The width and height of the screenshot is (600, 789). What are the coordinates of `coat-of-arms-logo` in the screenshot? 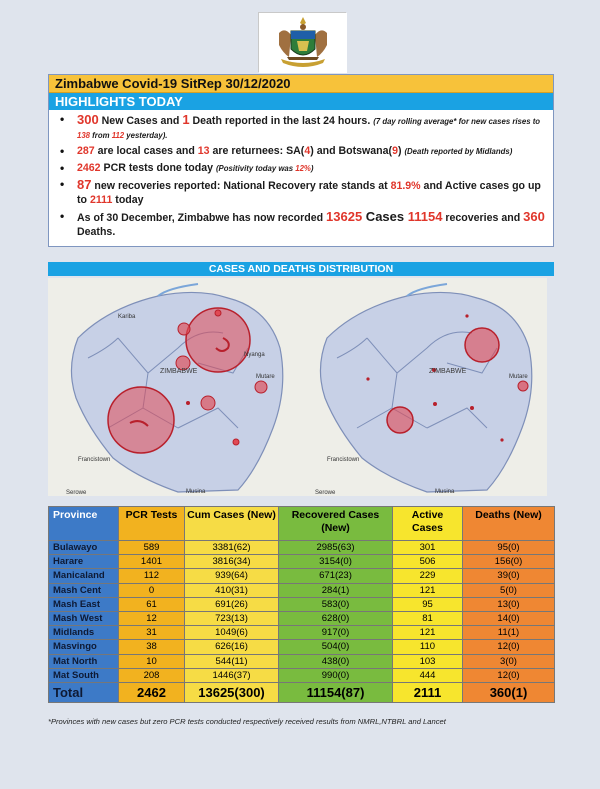 It's located at (302, 42).